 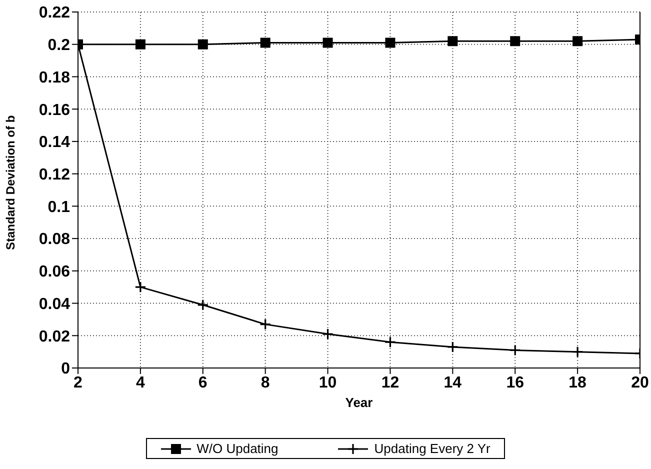 I want to click on x-tick-label: 20, so click(x=640, y=383).